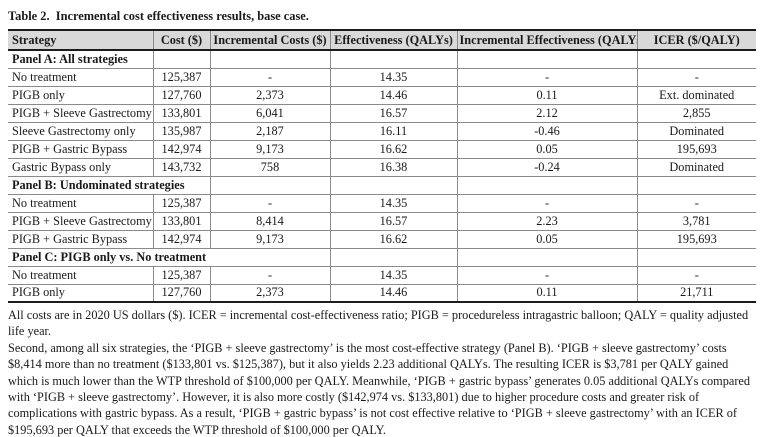 Image resolution: width=764 pixels, height=437 pixels. What do you see at coordinates (269, 40) in the screenshot?
I see `col-header-incremental-costs: Incremental Costs ($)` at bounding box center [269, 40].